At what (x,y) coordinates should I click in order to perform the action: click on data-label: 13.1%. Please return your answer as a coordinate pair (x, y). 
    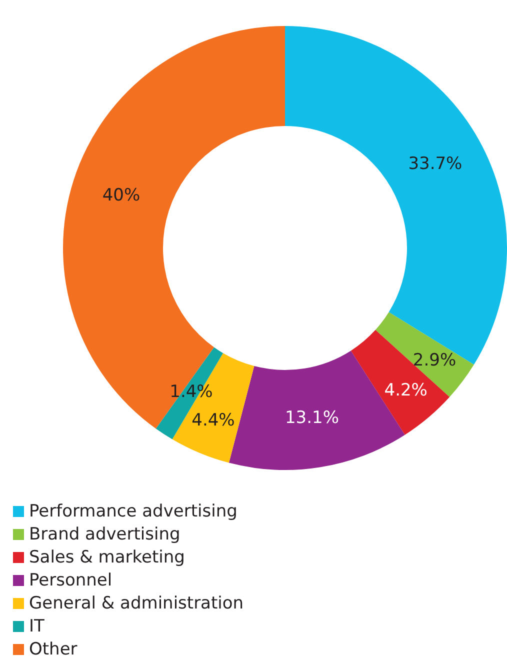
    Looking at the image, I should click on (311, 418).